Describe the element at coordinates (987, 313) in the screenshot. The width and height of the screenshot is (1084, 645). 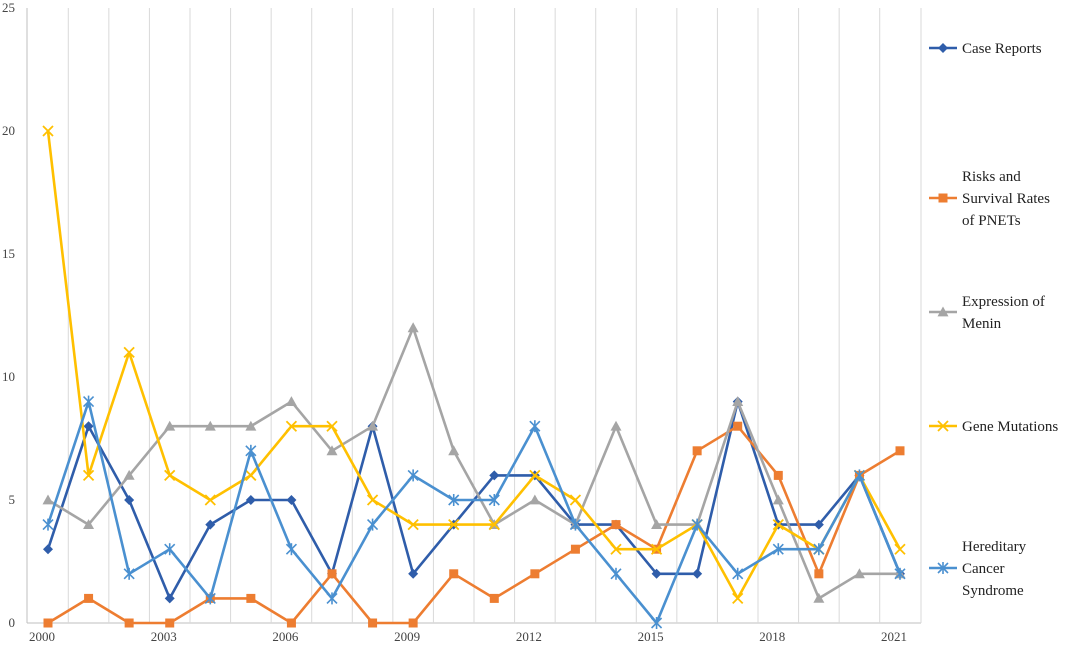
I see `legend-item: Expression of Menin` at that location.